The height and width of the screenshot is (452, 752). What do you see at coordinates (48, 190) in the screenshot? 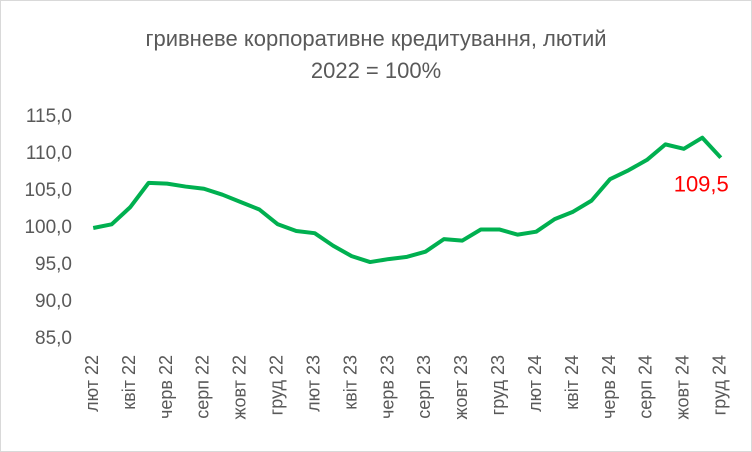
I see `y-tick-label: 105,0` at bounding box center [48, 190].